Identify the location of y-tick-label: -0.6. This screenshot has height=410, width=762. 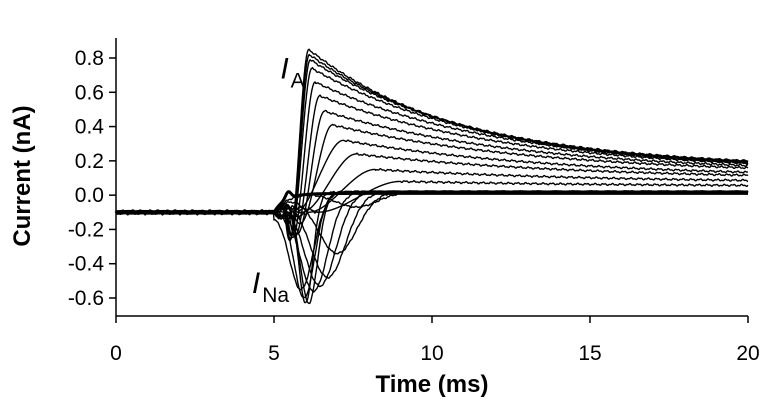
(86, 298).